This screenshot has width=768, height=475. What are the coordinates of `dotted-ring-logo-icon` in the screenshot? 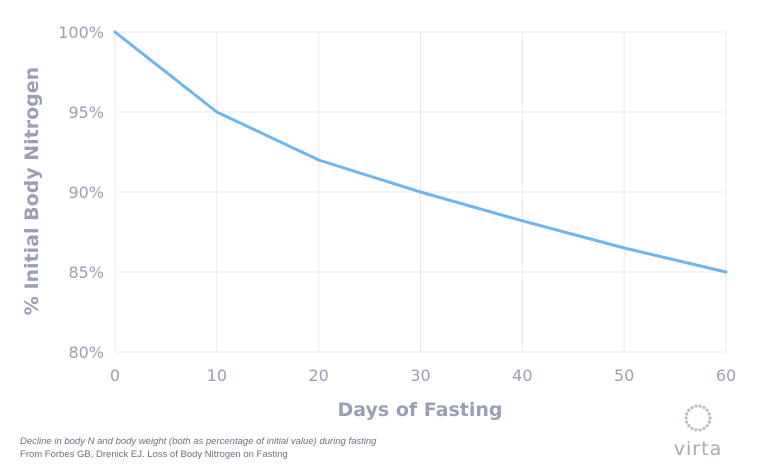 It's located at (698, 418).